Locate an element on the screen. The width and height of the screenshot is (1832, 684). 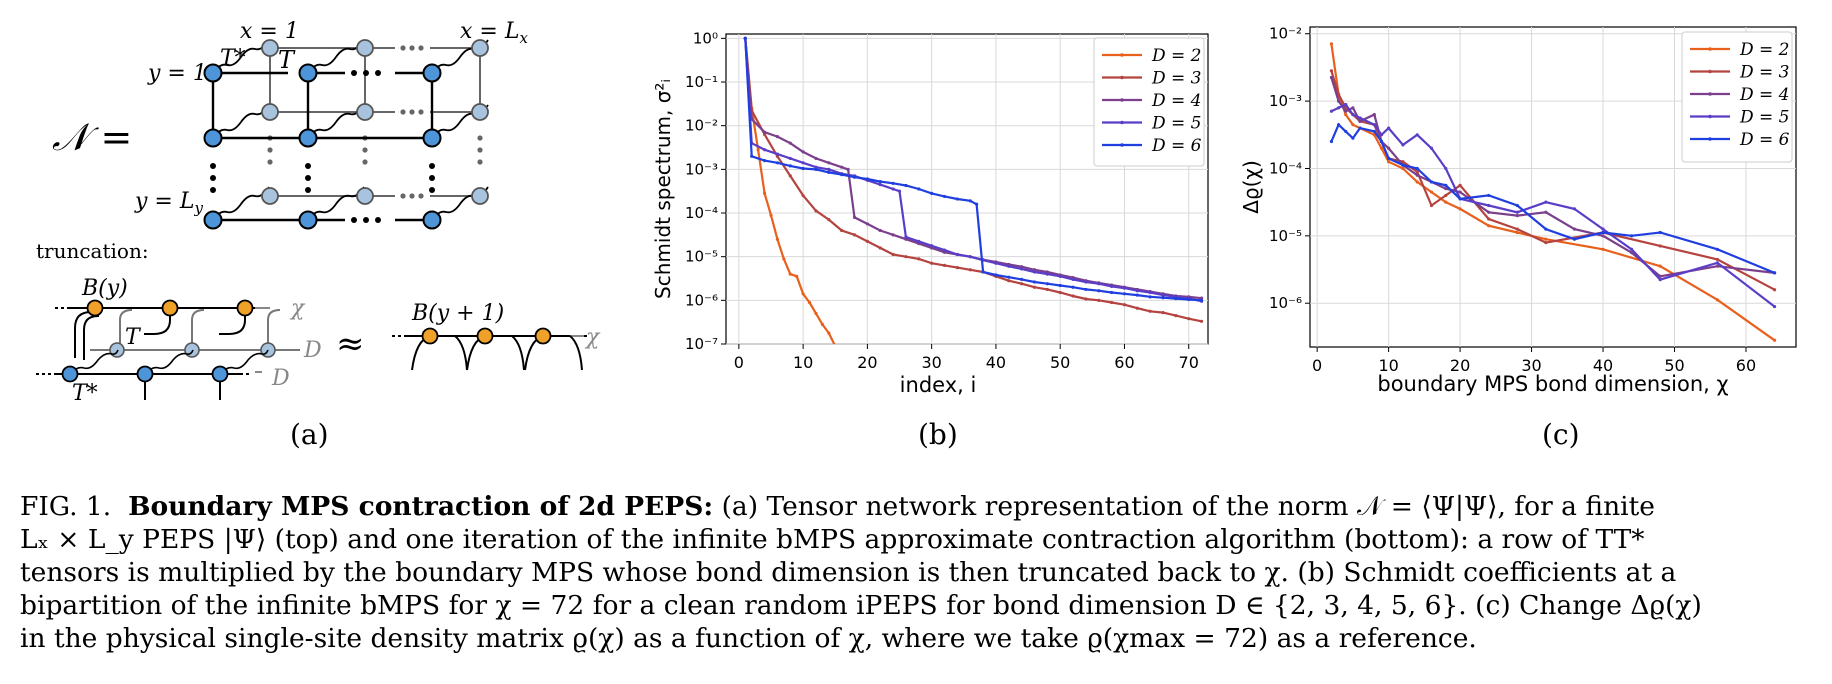
x-axis-label-b: index, i is located at coordinates (938, 385).